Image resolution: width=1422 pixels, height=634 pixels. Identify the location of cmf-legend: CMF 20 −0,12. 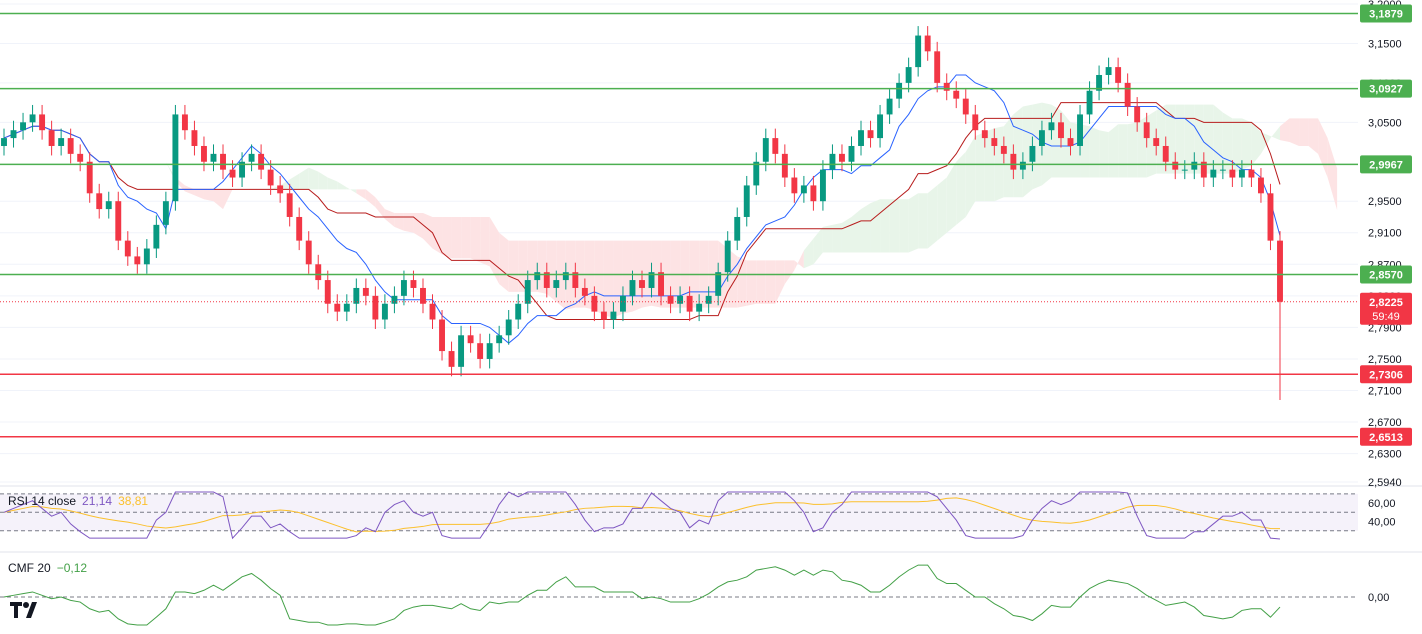
(50, 568).